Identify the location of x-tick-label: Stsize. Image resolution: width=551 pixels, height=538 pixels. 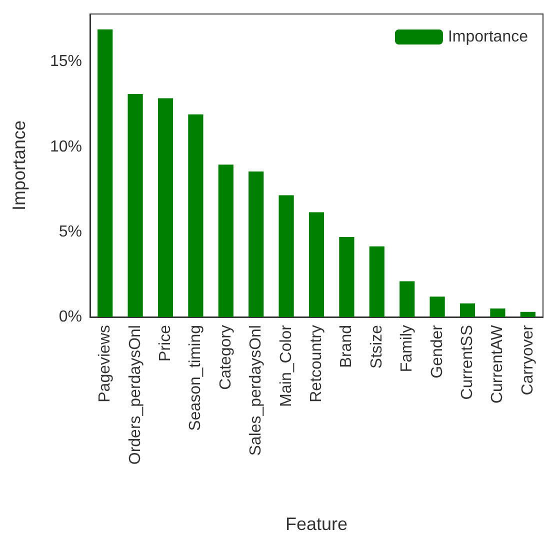
(377, 346).